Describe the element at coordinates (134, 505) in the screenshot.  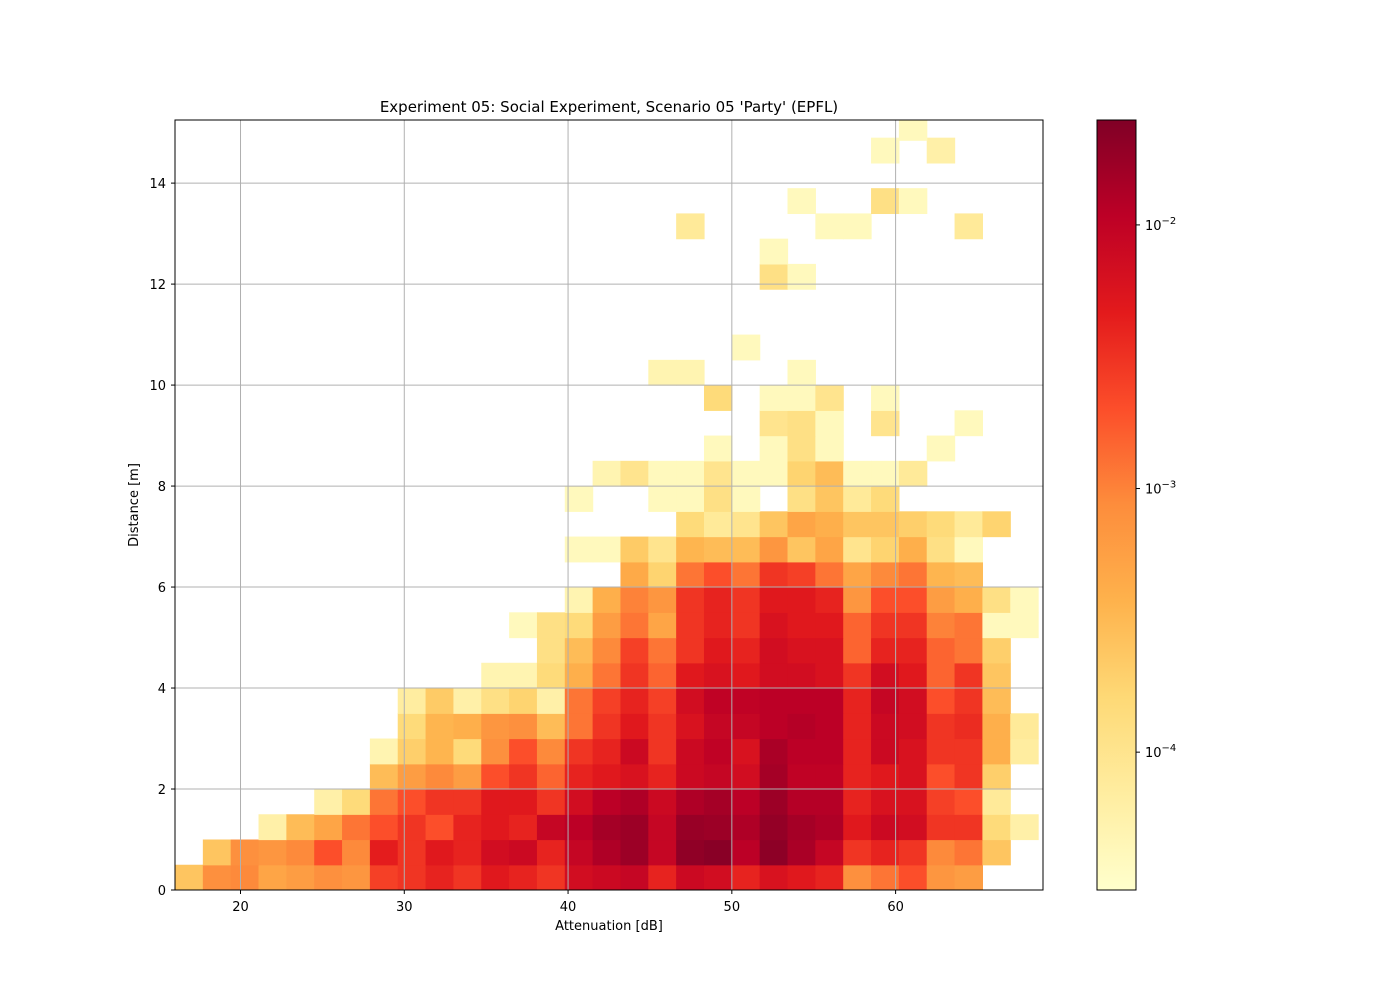
I see `y-axis-label: Distance [m]` at that location.